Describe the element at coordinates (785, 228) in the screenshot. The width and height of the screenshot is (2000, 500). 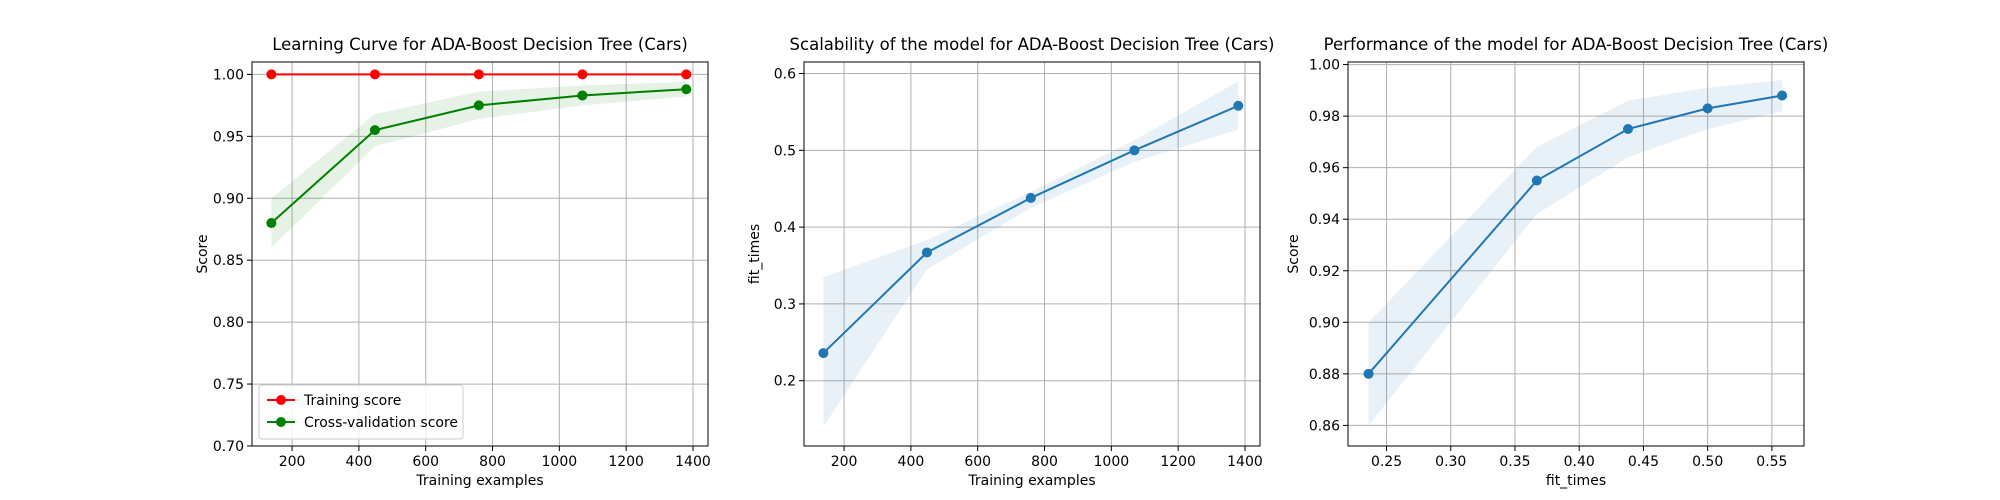
I see `y-tick-label: 0.4` at that location.